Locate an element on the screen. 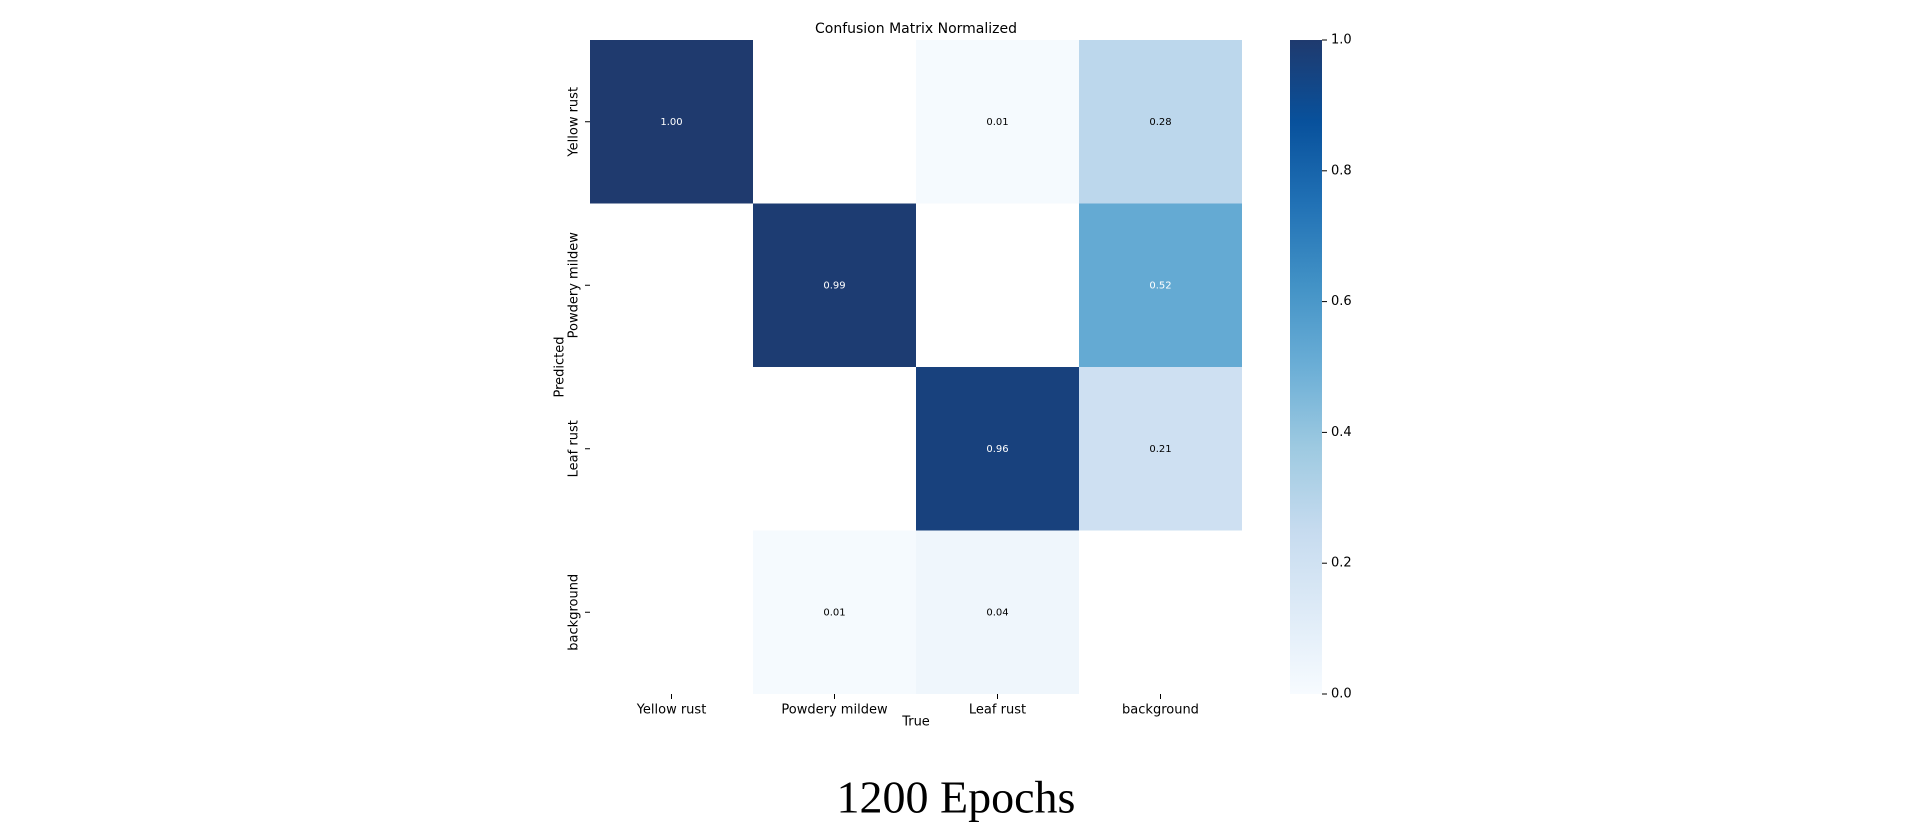  x-axis-label: True is located at coordinates (915, 722).